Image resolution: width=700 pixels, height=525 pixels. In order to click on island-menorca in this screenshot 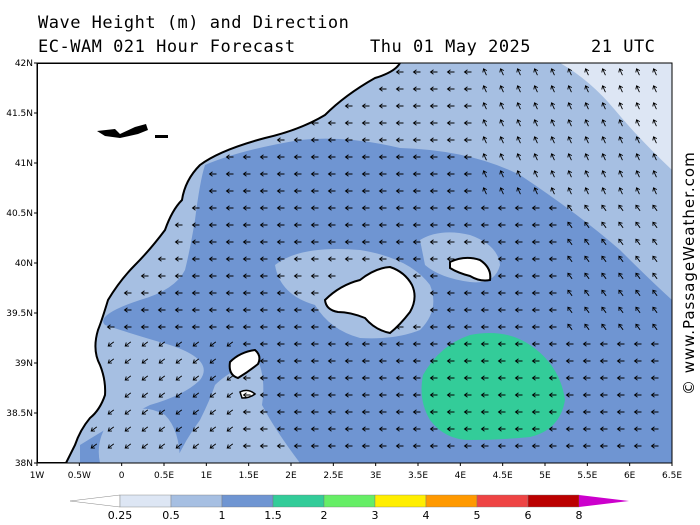, I will do `click(470, 269)`.